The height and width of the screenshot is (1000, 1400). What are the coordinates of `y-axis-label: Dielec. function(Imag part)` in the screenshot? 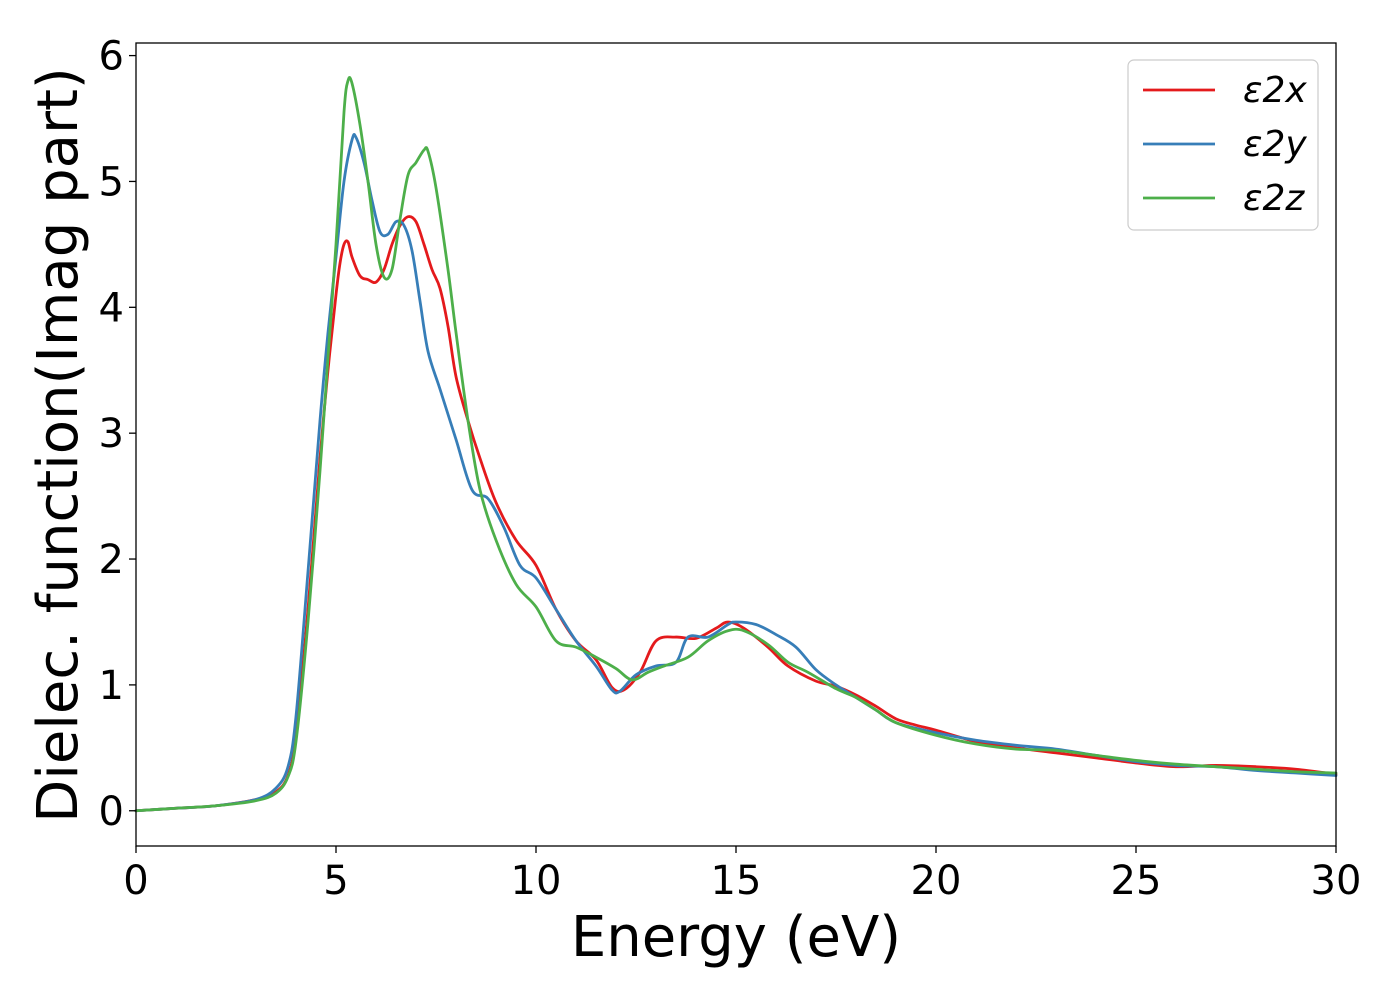 It's located at (58, 445).